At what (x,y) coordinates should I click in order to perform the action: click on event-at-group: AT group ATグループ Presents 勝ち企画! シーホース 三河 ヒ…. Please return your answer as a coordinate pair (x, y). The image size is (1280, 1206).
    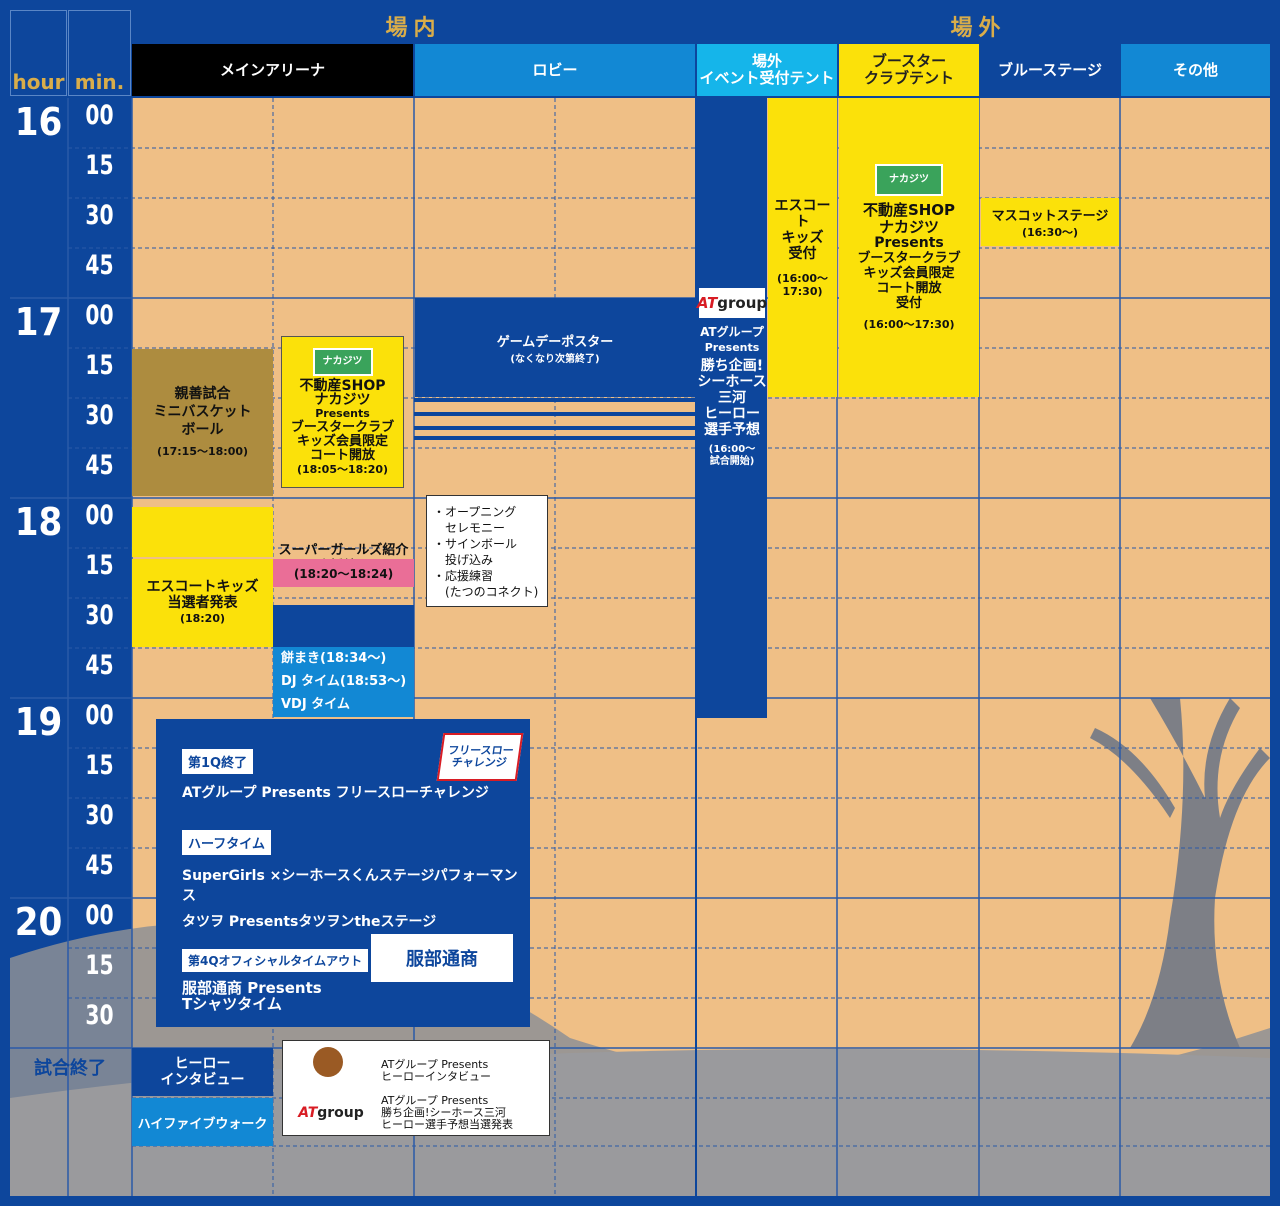
    Looking at the image, I should click on (732, 408).